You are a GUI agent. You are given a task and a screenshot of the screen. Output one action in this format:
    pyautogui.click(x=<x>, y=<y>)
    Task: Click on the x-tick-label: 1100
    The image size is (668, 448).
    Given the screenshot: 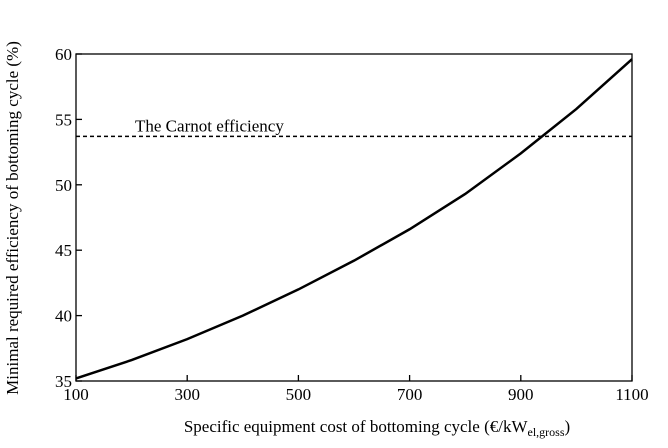 What is the action you would take?
    pyautogui.click(x=631, y=394)
    